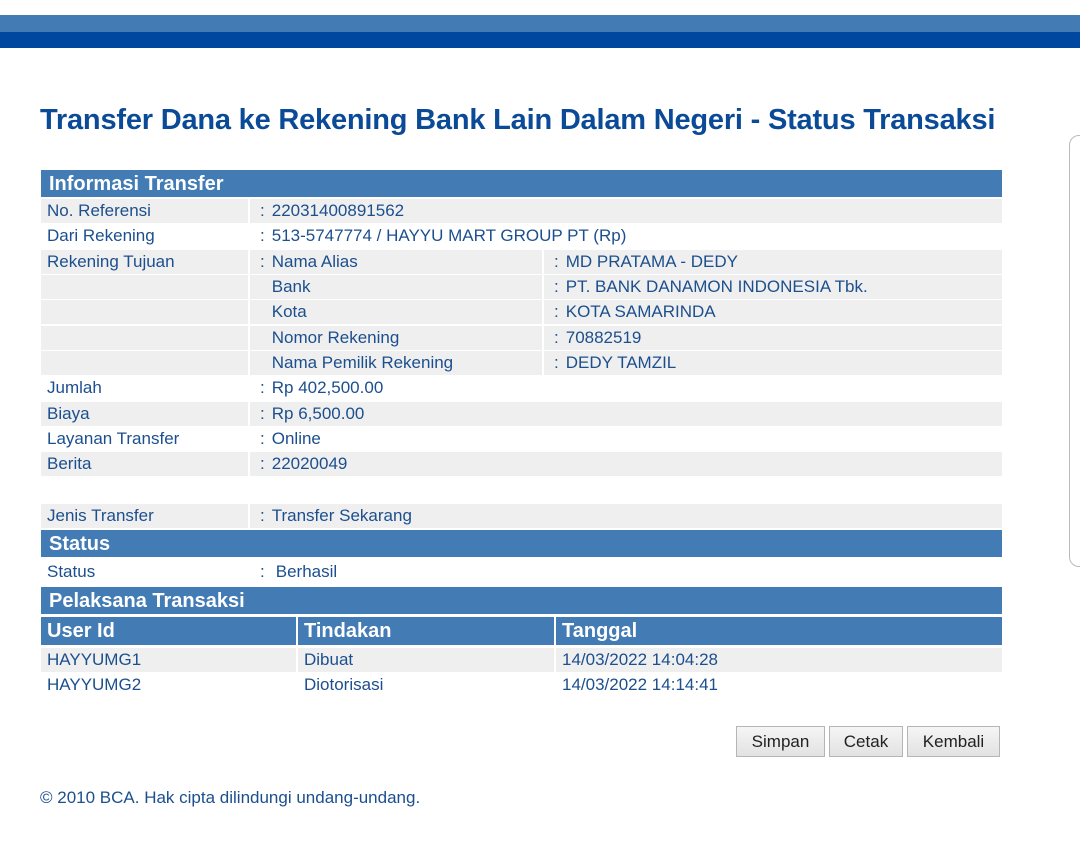 This screenshot has width=1080, height=857. I want to click on cell-user-id: HAYYUMG2, so click(168, 685).